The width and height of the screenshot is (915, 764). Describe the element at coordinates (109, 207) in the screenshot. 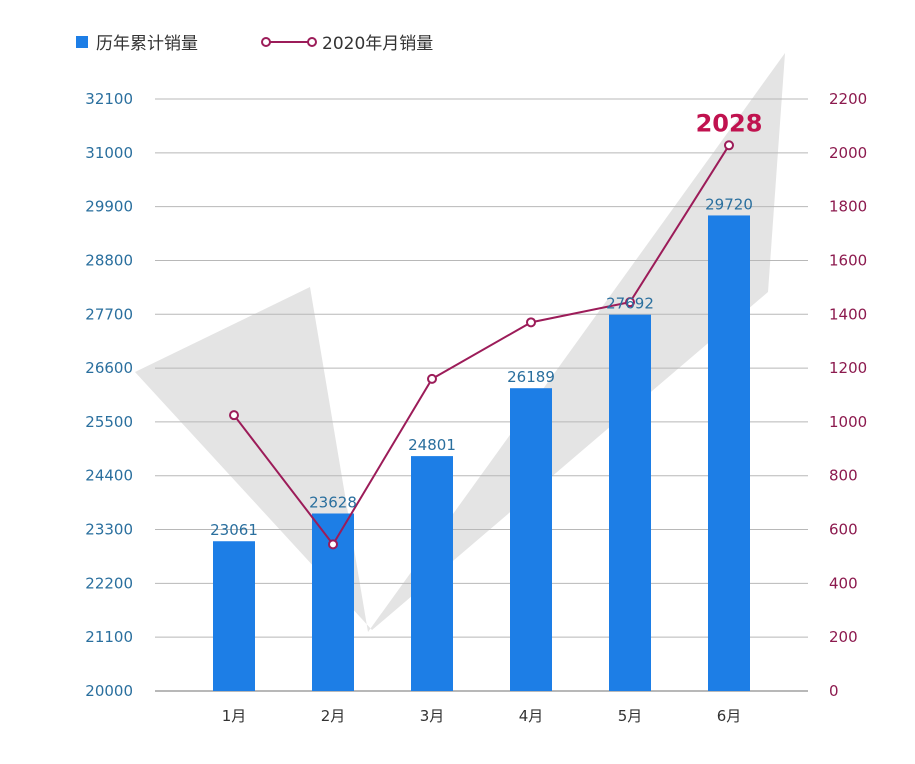

I see `left-axis-tick-label: 29900` at that location.